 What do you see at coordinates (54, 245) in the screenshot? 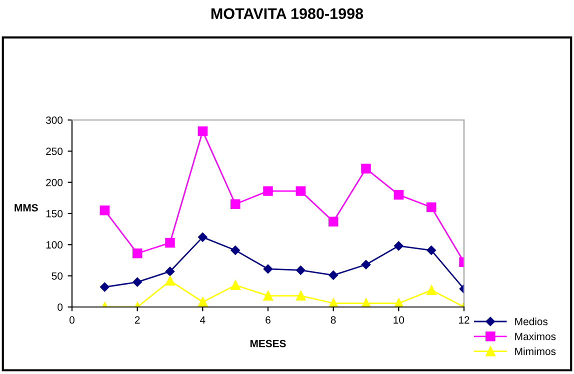
I see `y-tick-label: 100` at bounding box center [54, 245].